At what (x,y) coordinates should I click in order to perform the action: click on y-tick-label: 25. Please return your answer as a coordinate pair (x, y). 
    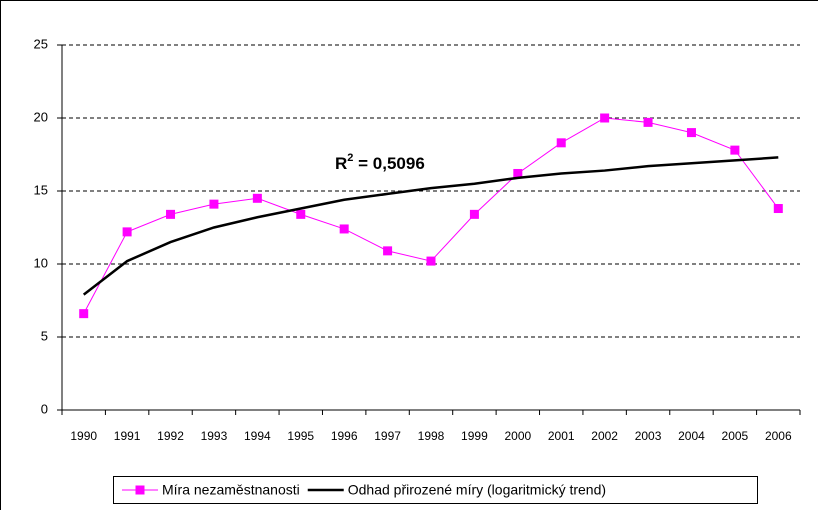
    Looking at the image, I should click on (41, 43).